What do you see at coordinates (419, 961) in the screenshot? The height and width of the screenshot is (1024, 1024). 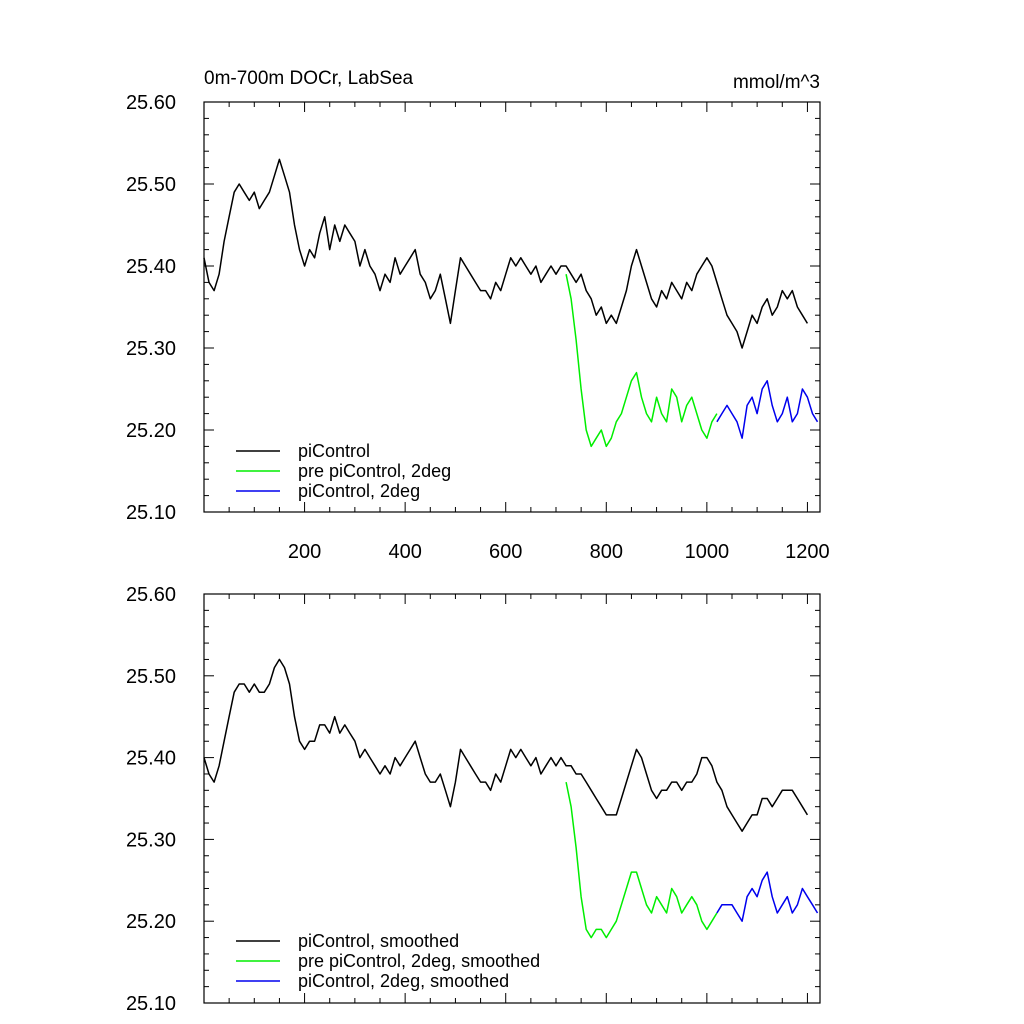 I see `legend-label: pre piControl, 2deg, smoothed` at bounding box center [419, 961].